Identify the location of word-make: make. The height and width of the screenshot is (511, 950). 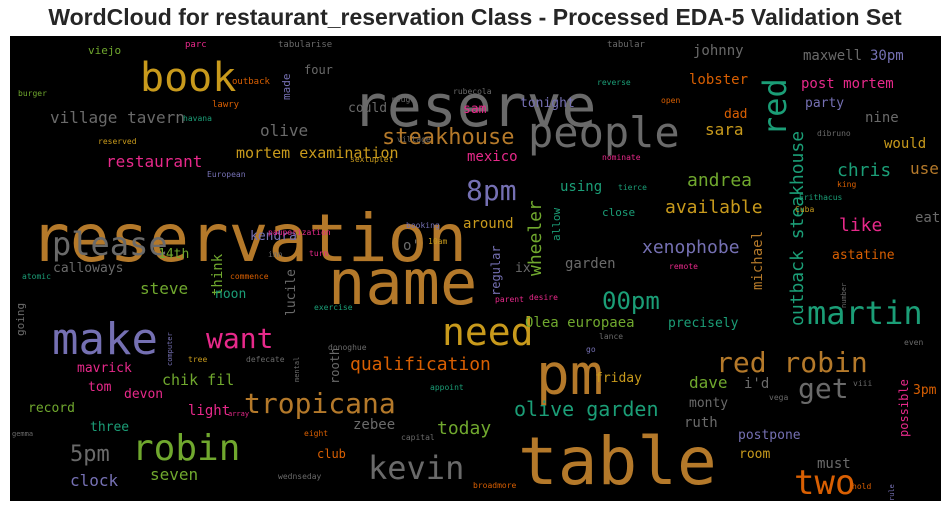
(105, 339).